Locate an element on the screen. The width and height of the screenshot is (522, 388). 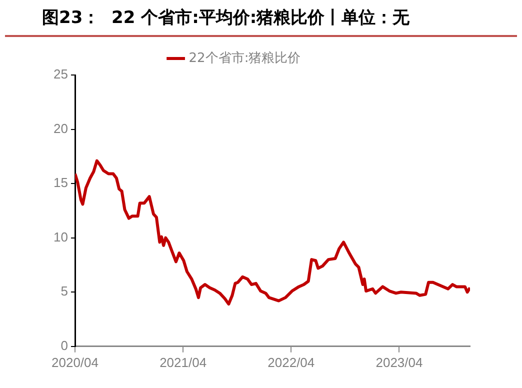
y-tick-label: 10 is located at coordinates (61, 236).